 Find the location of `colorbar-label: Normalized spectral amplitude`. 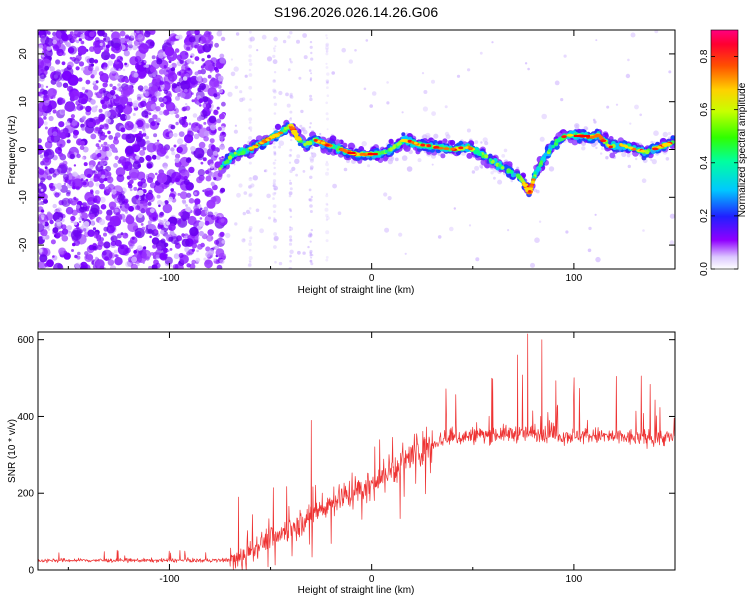

colorbar-label: Normalized spectral amplitude is located at coordinates (742, 149).